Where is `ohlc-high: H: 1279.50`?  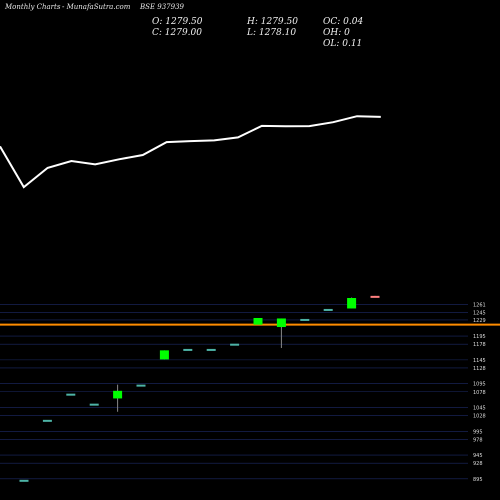
ohlc-high: H: 1279.50 is located at coordinates (272, 22).